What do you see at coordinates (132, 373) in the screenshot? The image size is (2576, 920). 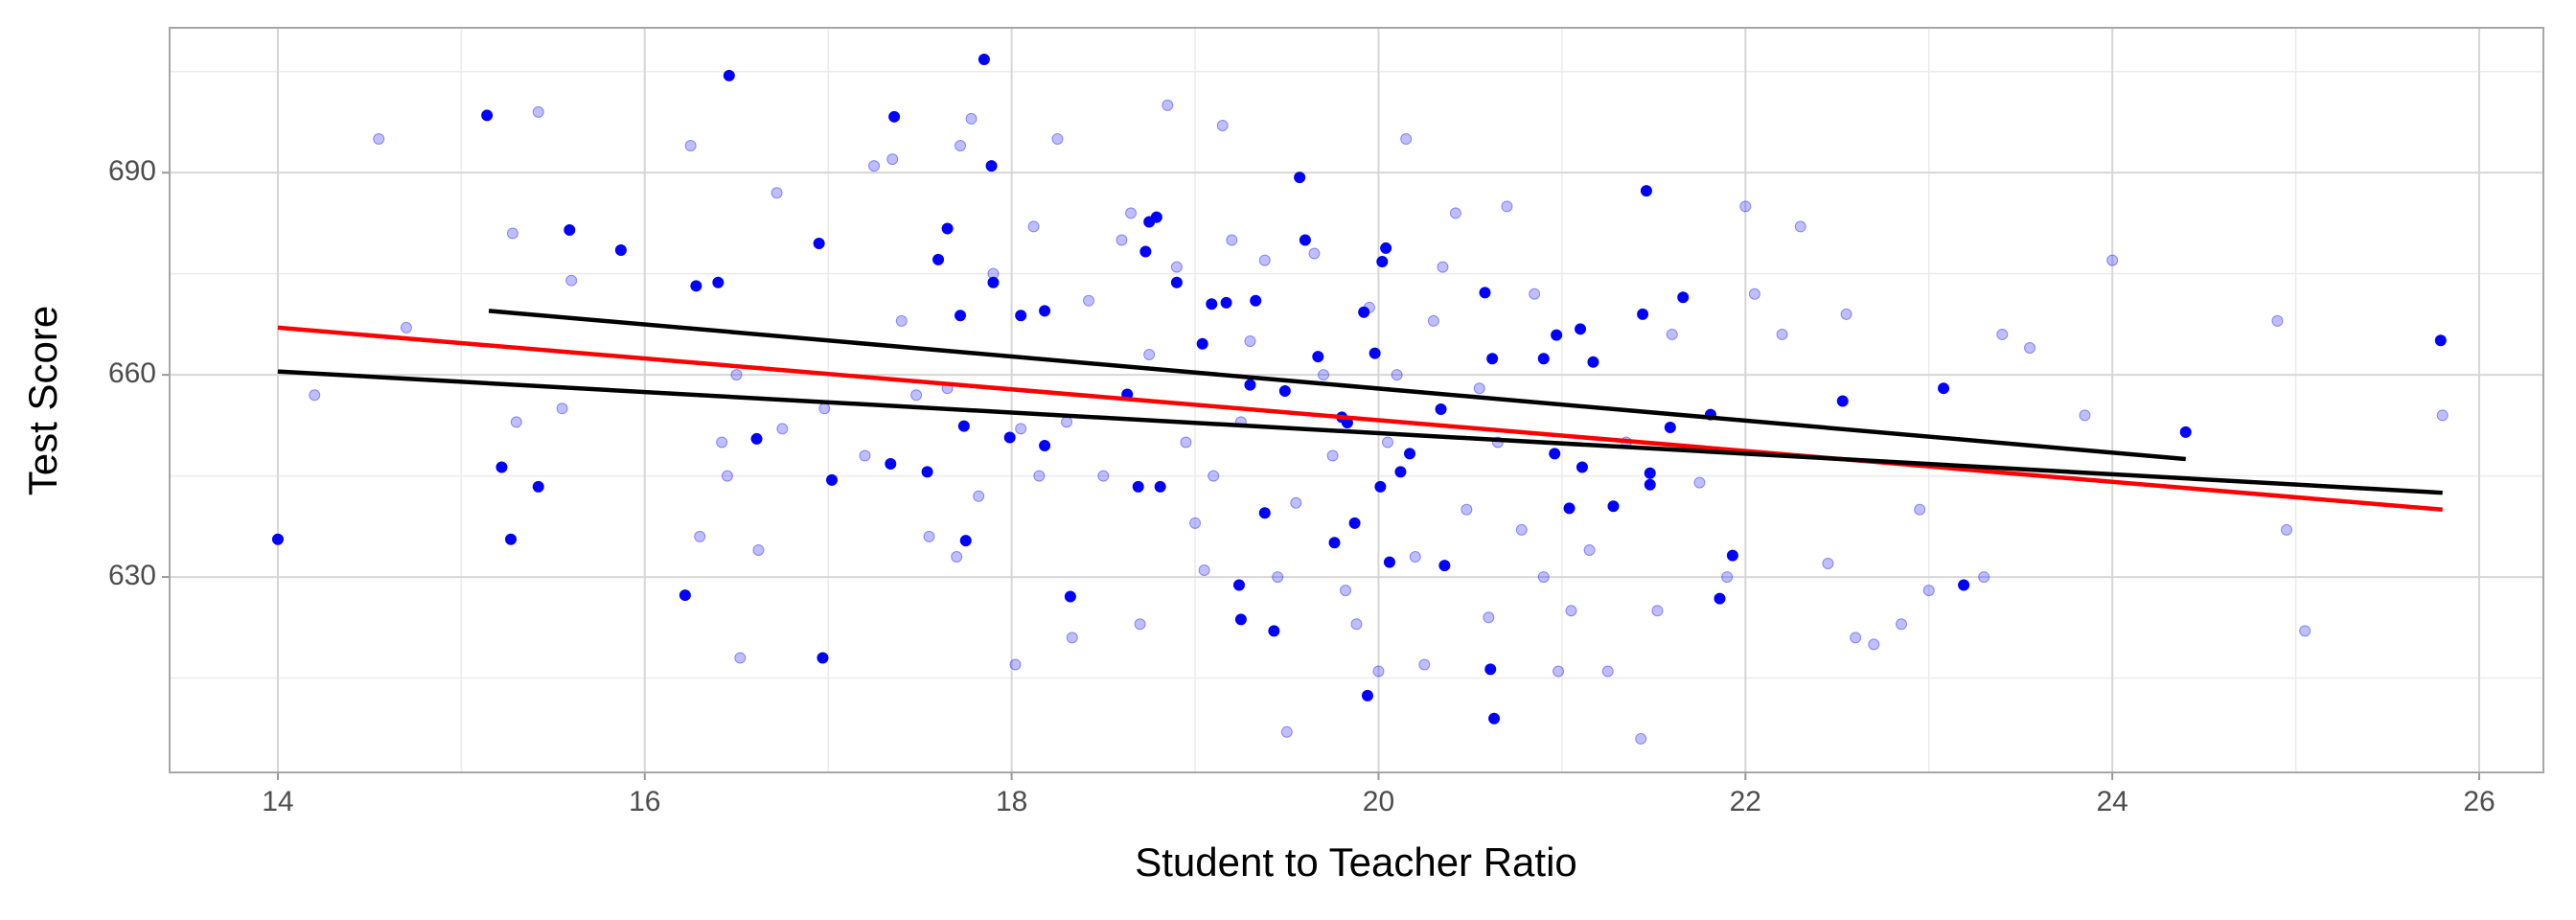 I see `y-tick-label: 660` at bounding box center [132, 373].